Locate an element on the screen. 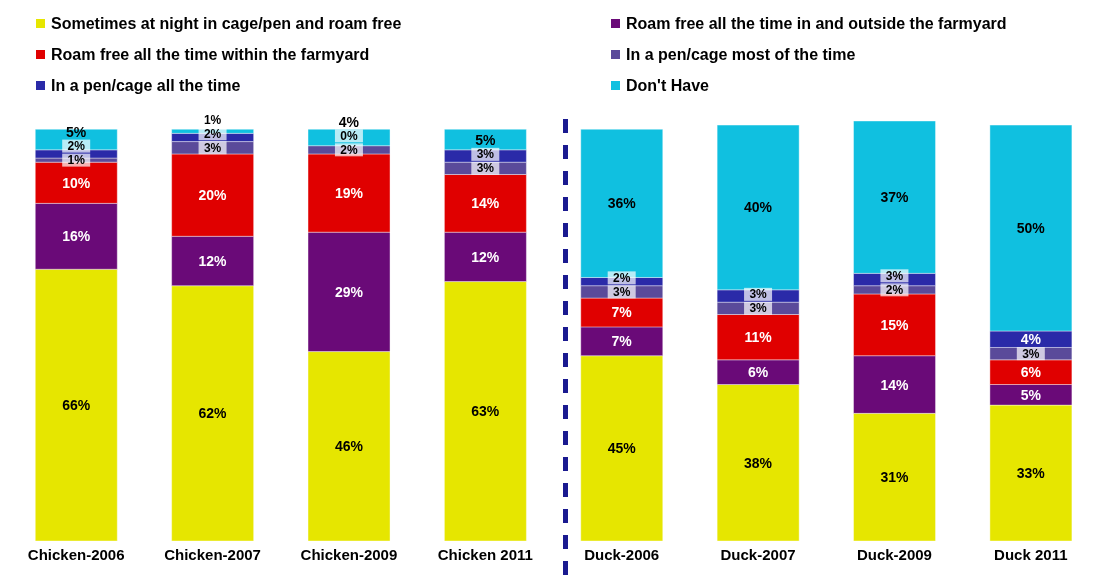  data-label: 31% is located at coordinates (894, 477).